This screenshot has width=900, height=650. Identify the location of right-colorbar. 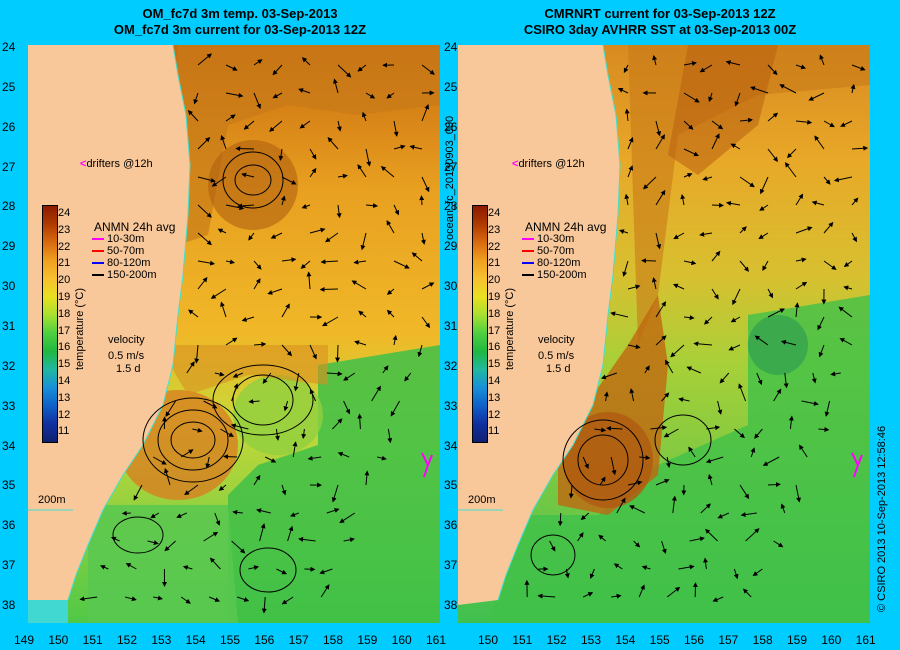
(480, 324).